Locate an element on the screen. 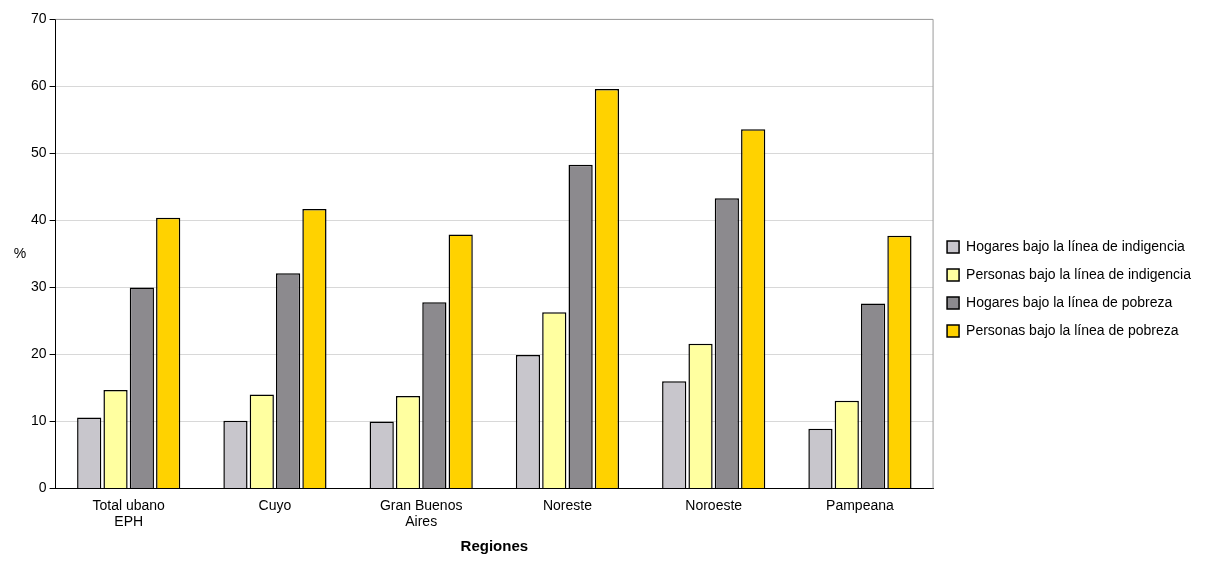 Image resolution: width=1219 pixels, height=568 pixels. y-tick-label: 30 is located at coordinates (38, 286).